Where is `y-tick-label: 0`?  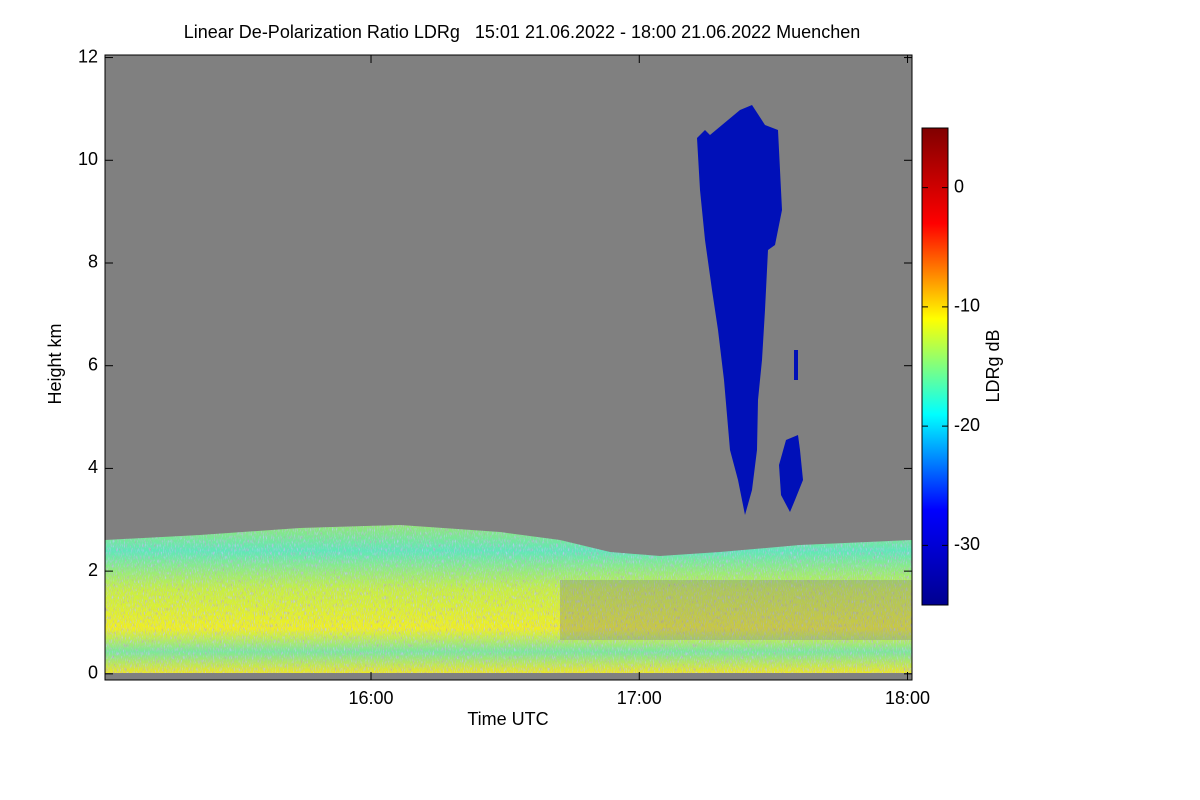 y-tick-label: 0 is located at coordinates (93, 673).